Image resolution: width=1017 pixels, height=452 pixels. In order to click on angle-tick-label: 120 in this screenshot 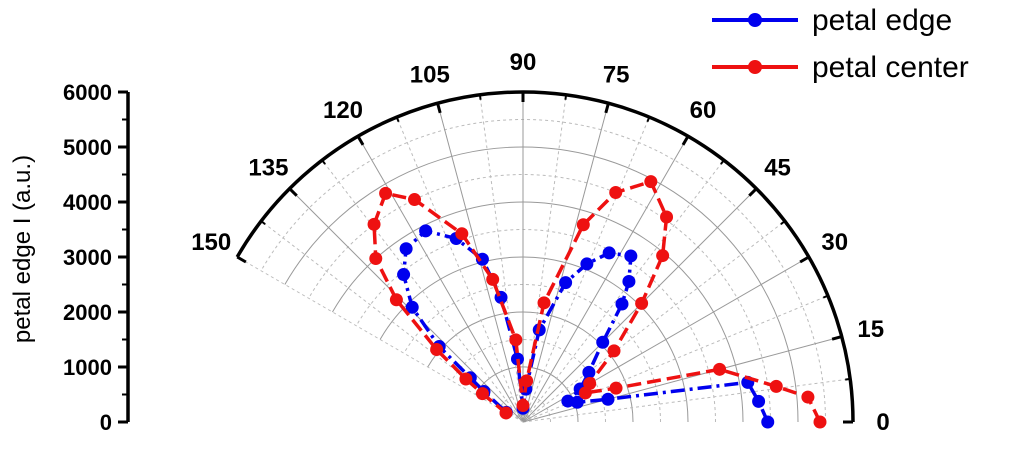, I will do `click(343, 110)`.